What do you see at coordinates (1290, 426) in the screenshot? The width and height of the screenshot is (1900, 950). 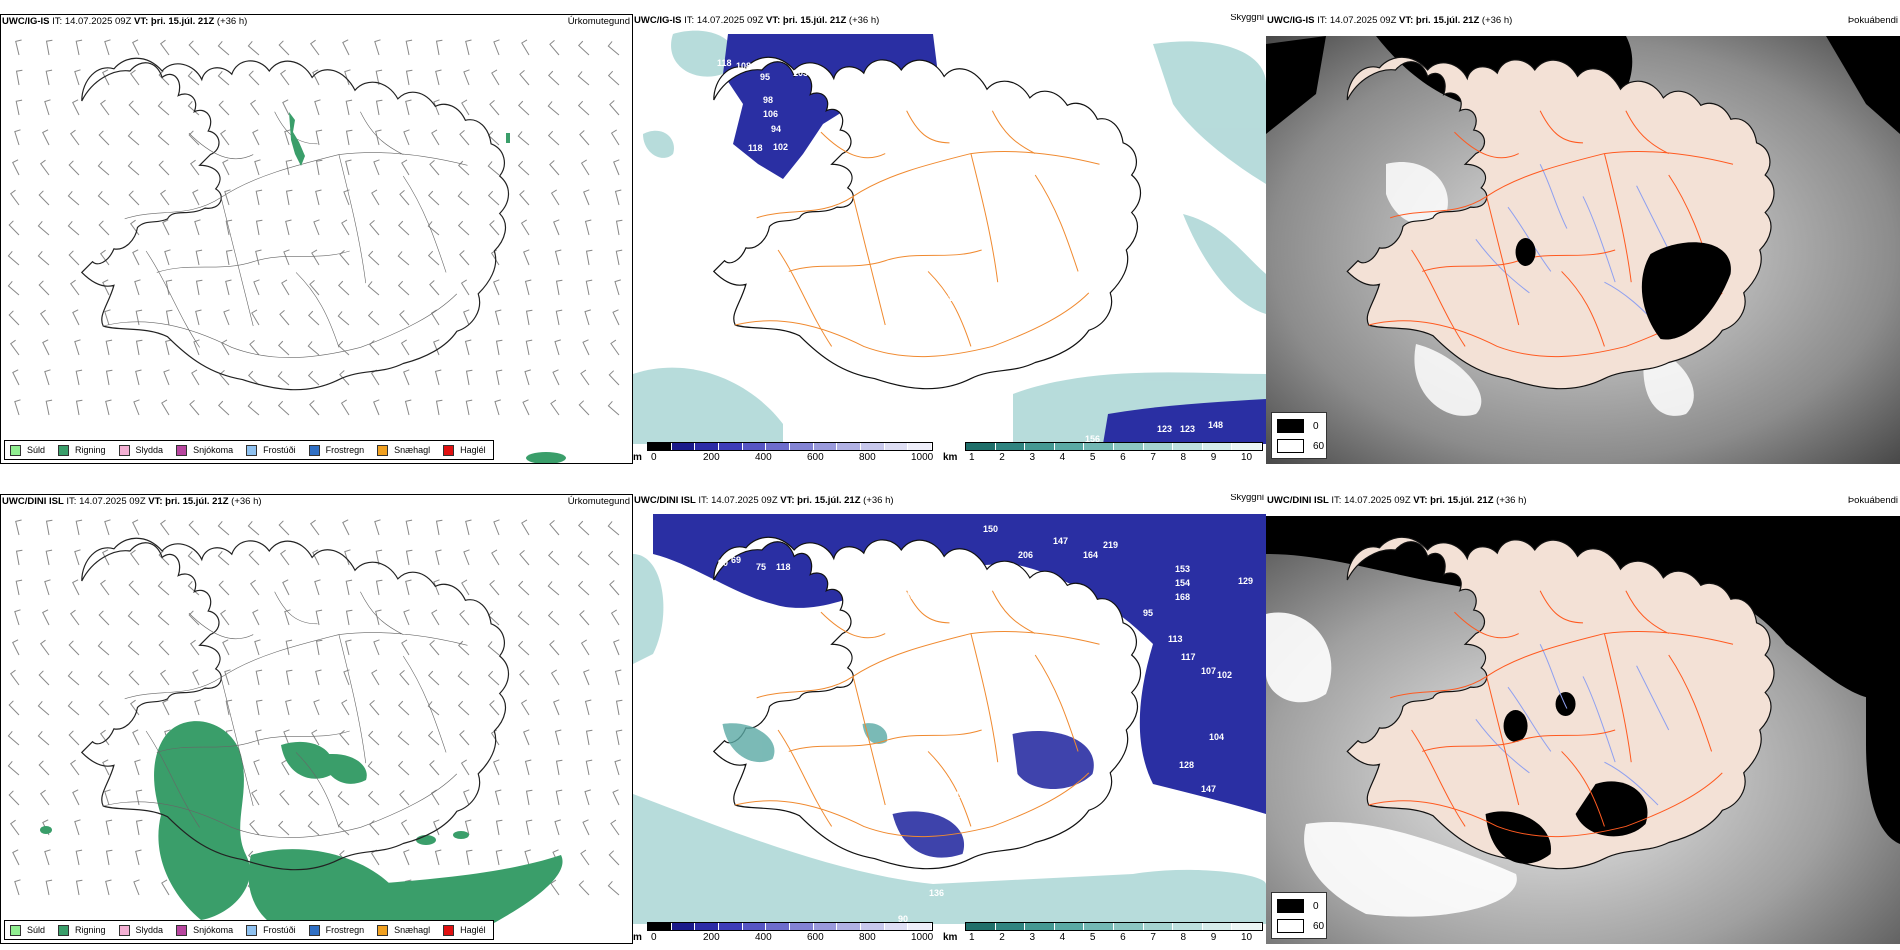 I see `fog-legend-swatch` at bounding box center [1290, 426].